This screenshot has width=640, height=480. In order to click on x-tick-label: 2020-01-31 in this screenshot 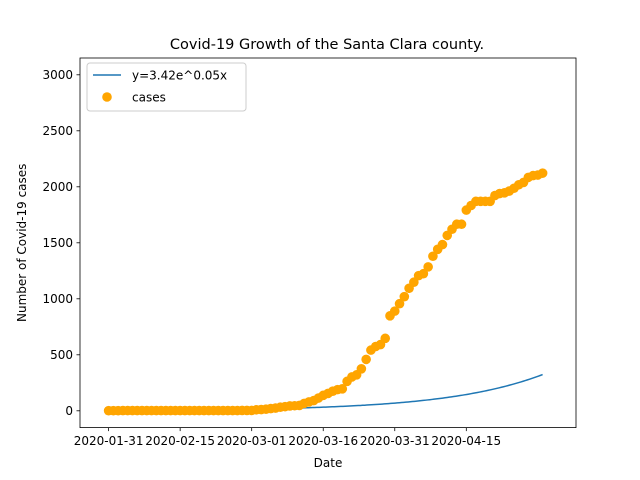, I will do `click(109, 441)`.